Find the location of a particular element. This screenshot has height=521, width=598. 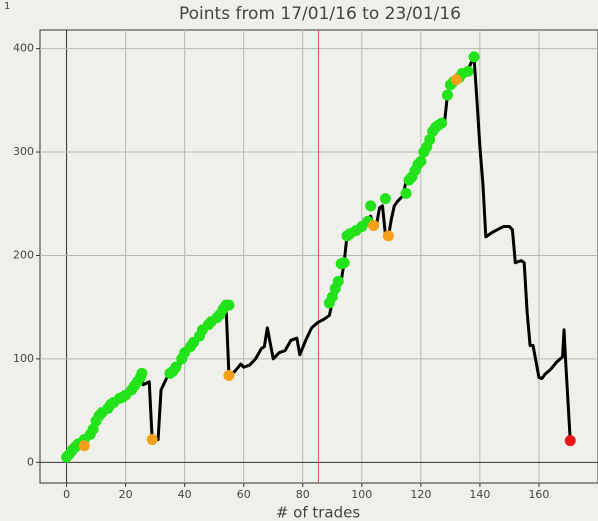

x-tick-label: 80 is located at coordinates (303, 494).